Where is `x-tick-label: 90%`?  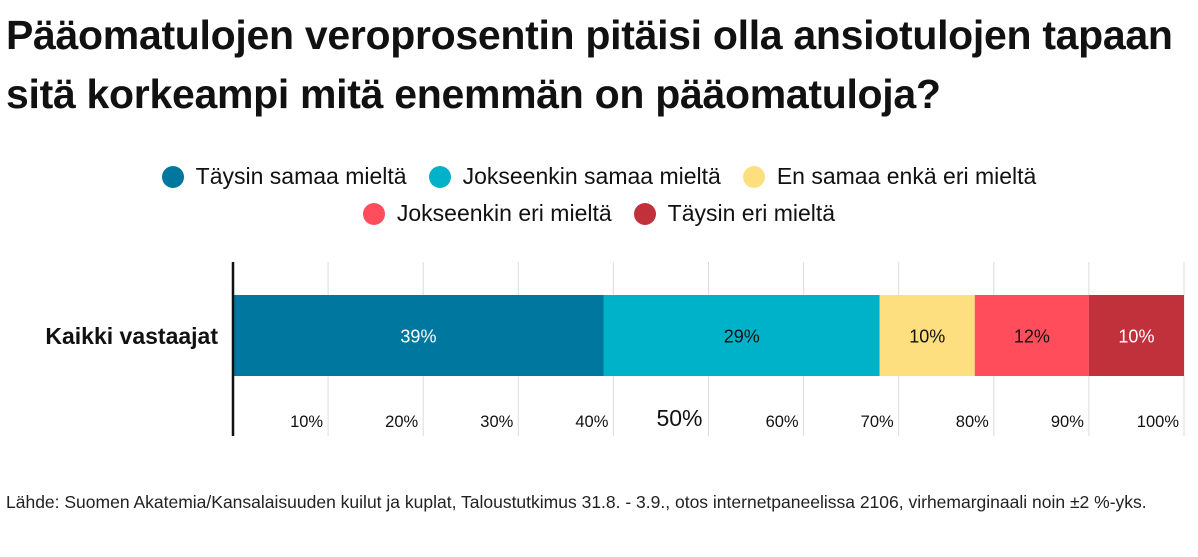
x-tick-label: 90% is located at coordinates (1067, 422).